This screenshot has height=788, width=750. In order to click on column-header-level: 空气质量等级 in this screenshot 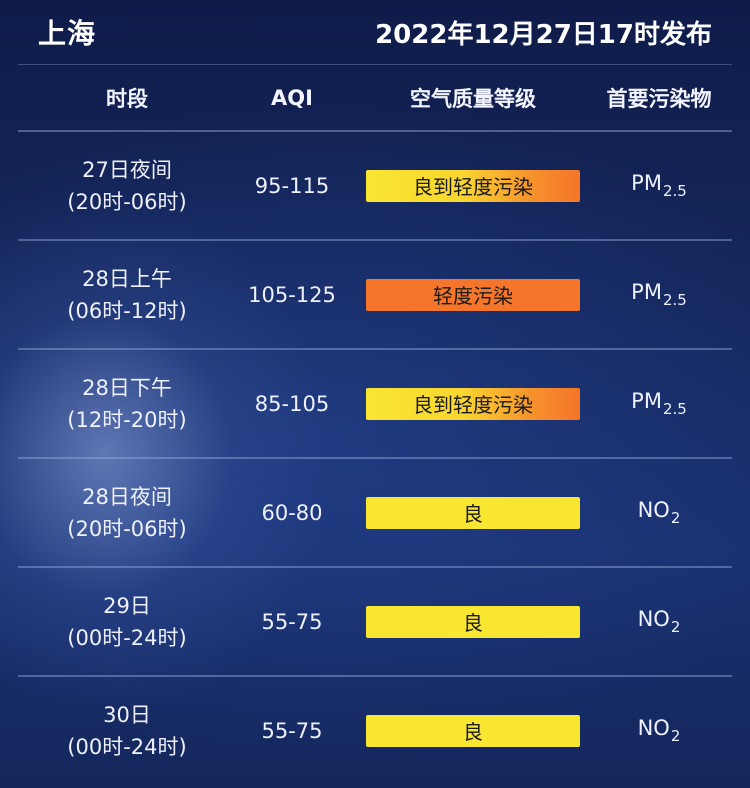, I will do `click(473, 98)`.